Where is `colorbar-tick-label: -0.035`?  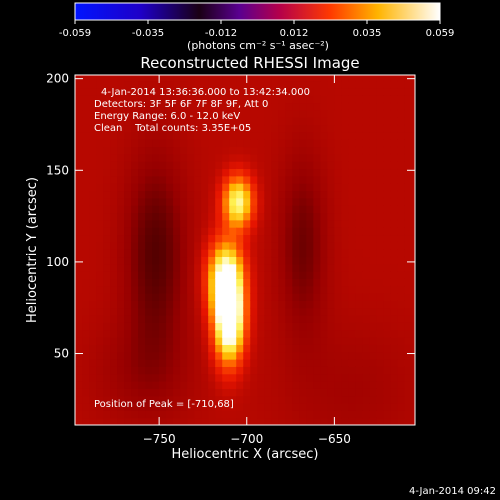 colorbar-tick-label: -0.035 is located at coordinates (148, 33).